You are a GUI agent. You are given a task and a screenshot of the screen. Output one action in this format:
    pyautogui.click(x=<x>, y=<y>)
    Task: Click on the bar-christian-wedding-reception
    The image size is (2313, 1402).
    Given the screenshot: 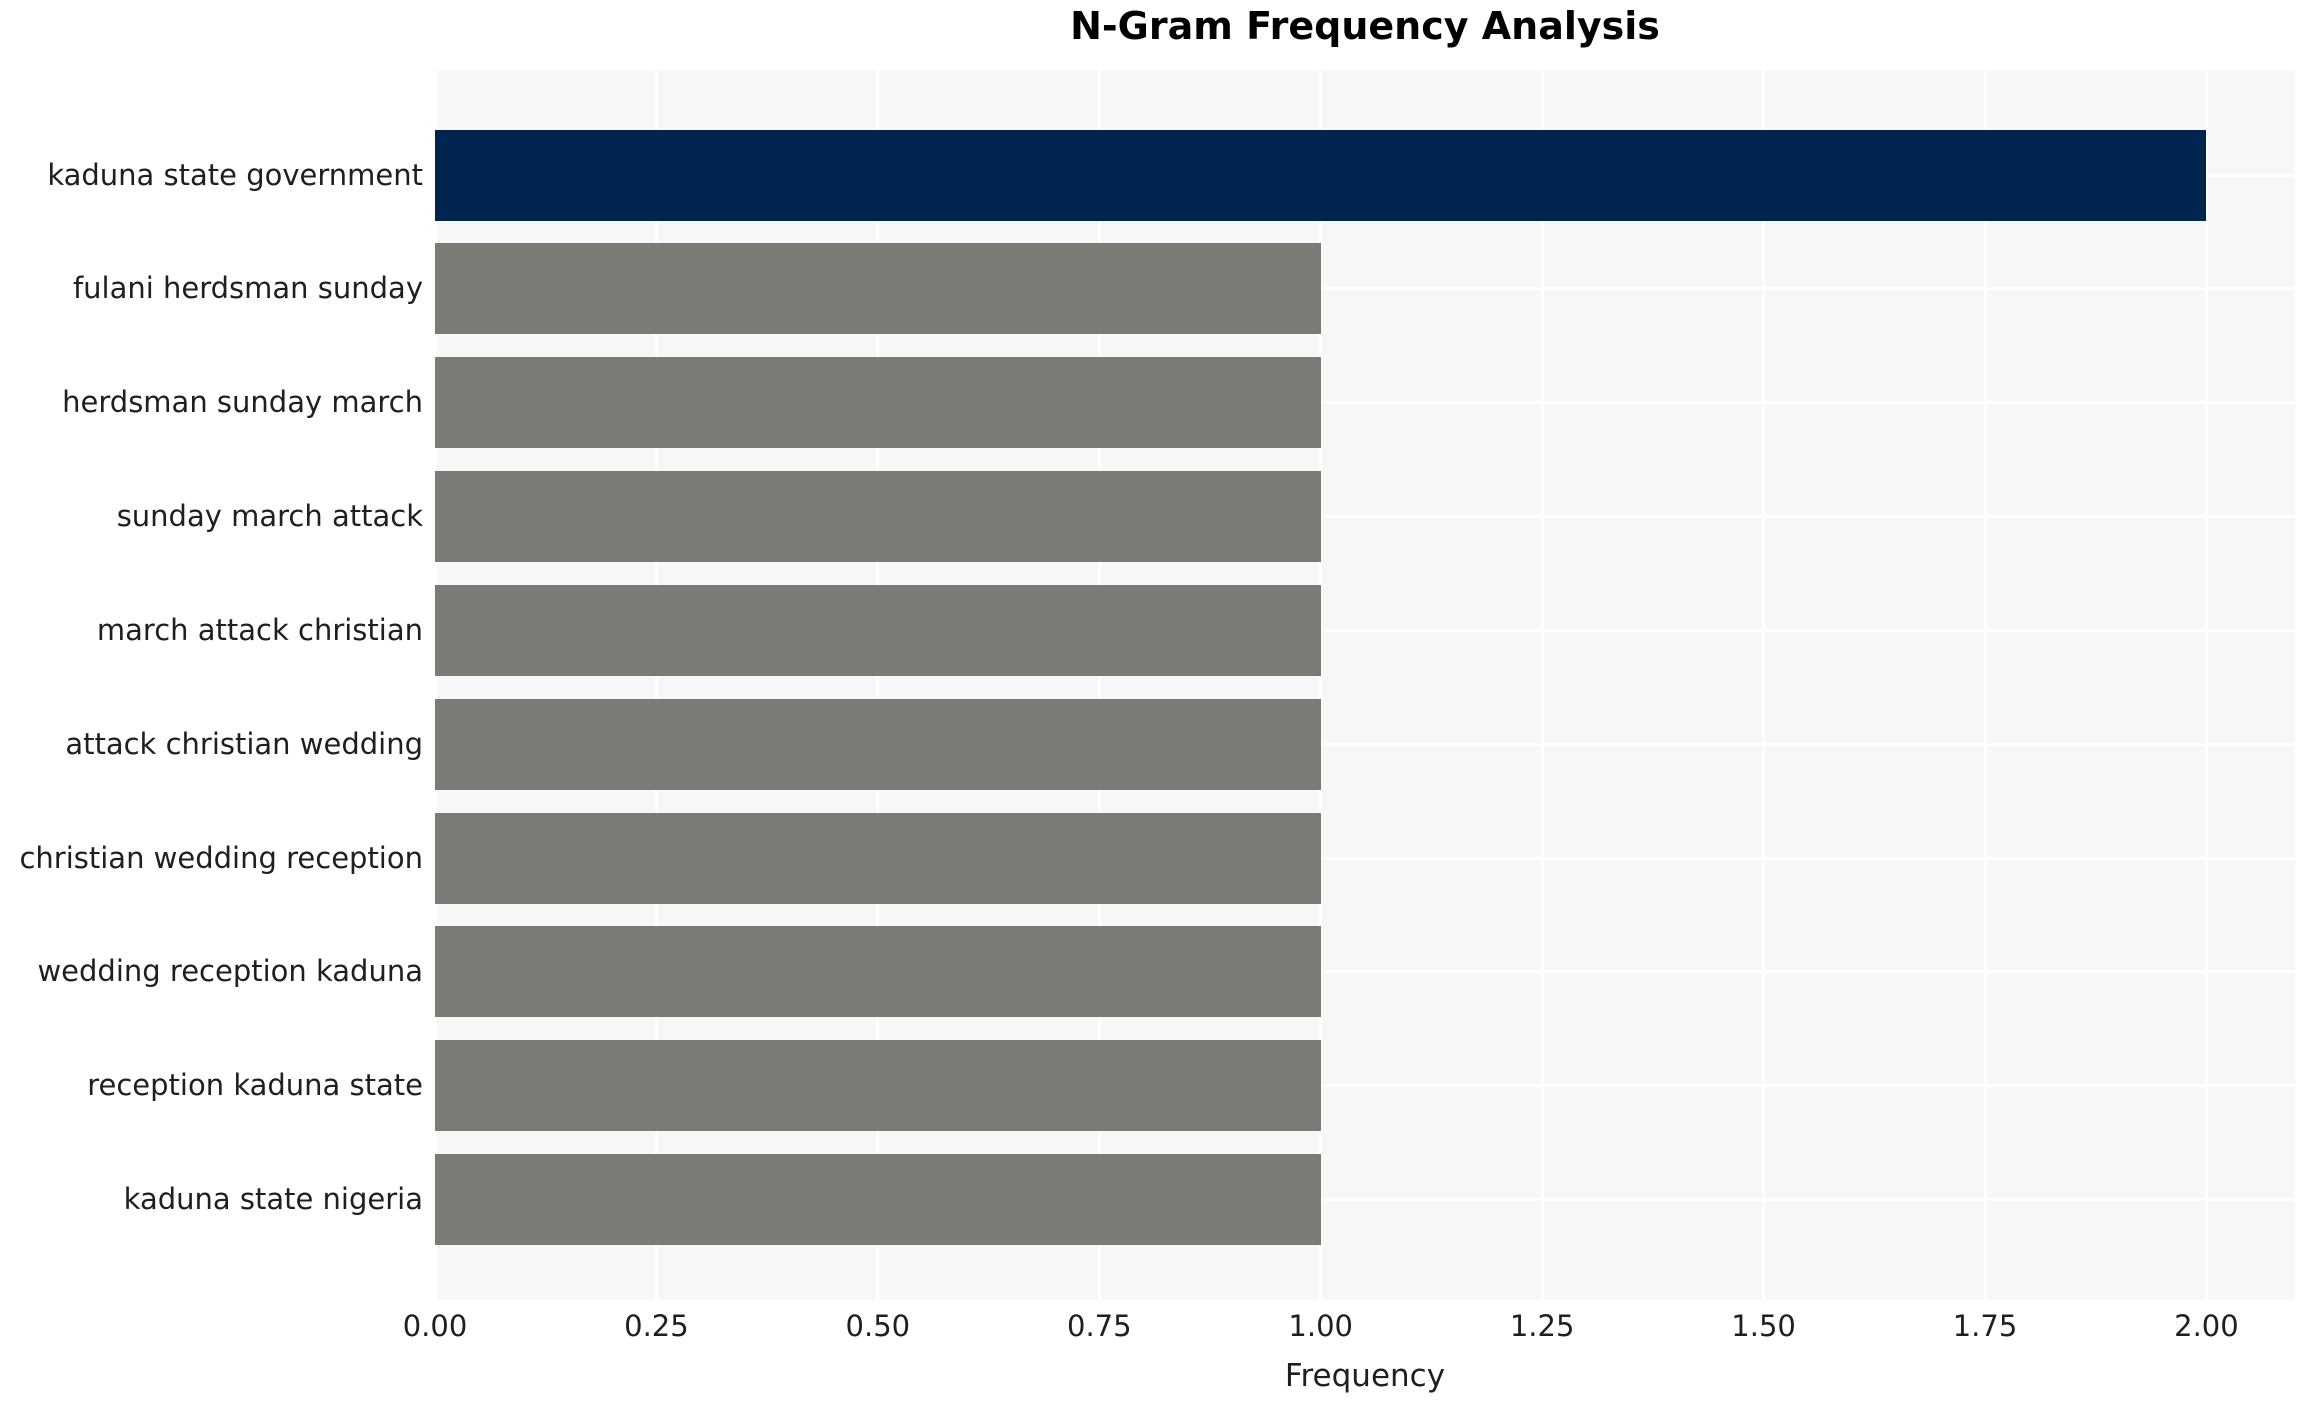 What is the action you would take?
    pyautogui.click(x=878, y=858)
    